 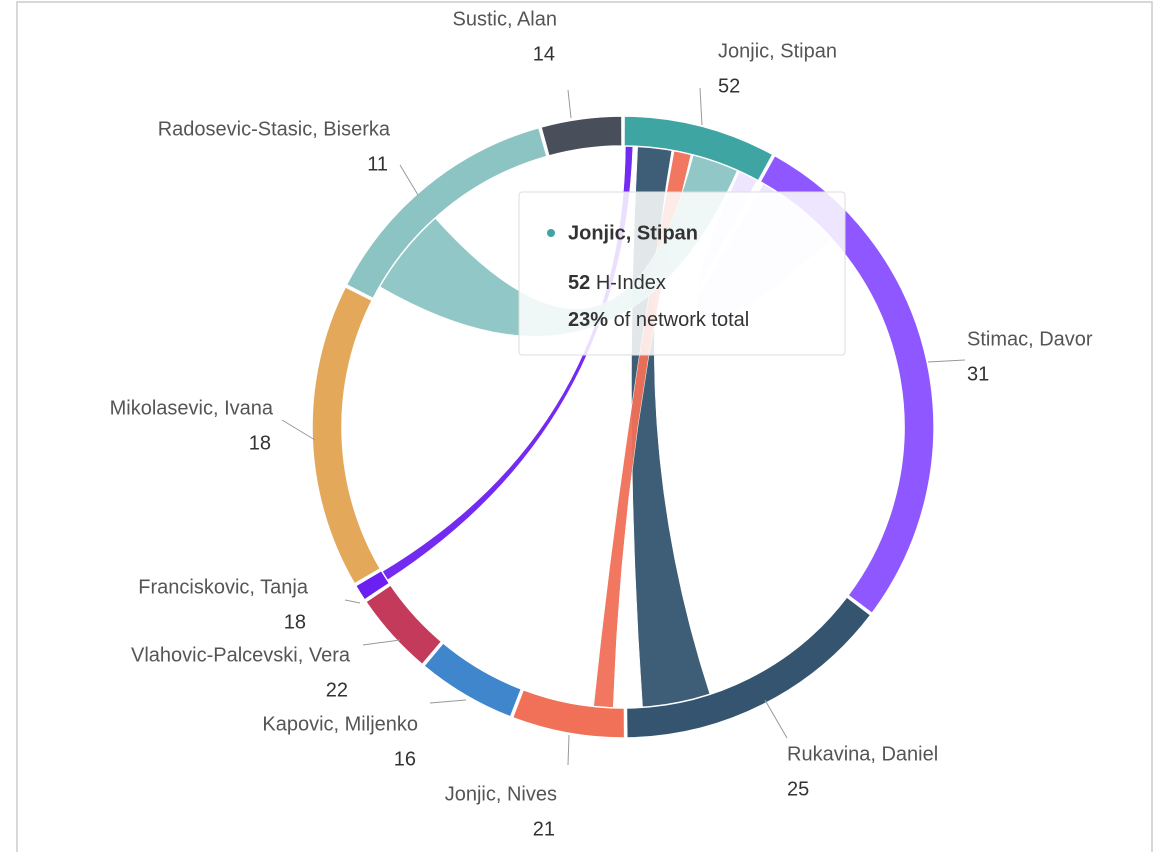 I want to click on node-value: 21, so click(x=544, y=829).